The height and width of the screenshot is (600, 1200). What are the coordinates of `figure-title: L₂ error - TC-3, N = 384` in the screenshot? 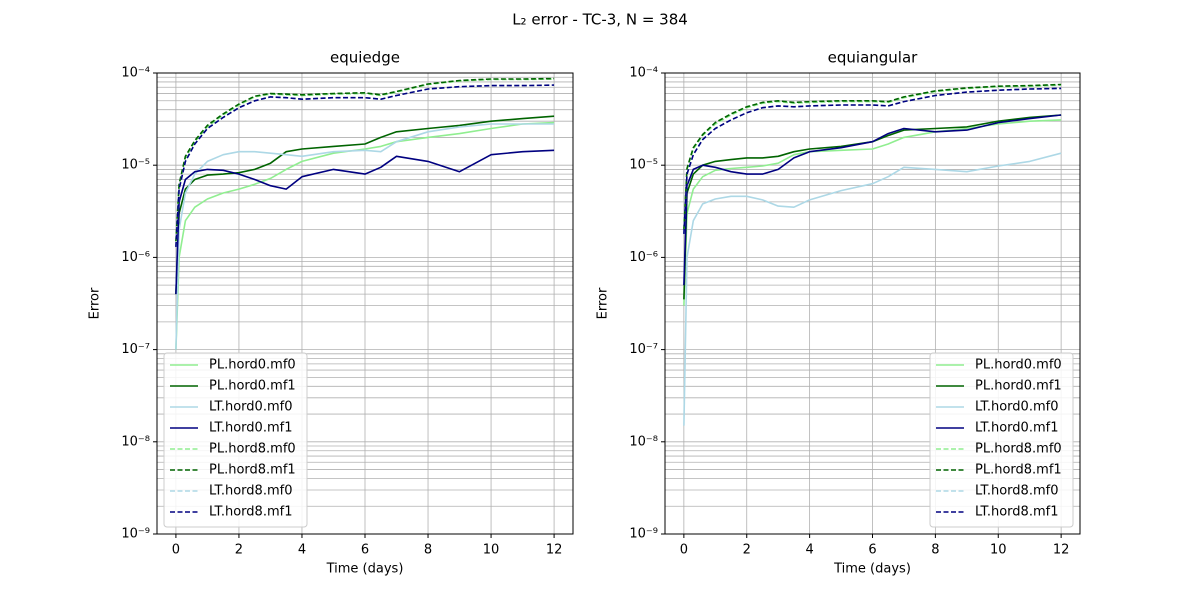 It's located at (600, 20).